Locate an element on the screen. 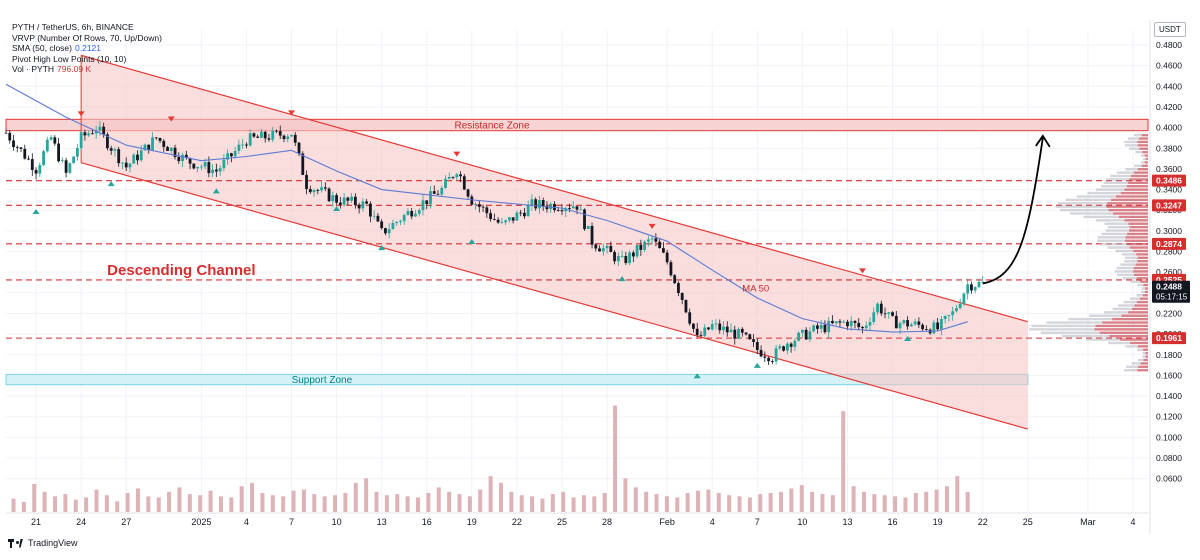 This screenshot has height=560, width=1200. currency-button: USDT is located at coordinates (1170, 29).